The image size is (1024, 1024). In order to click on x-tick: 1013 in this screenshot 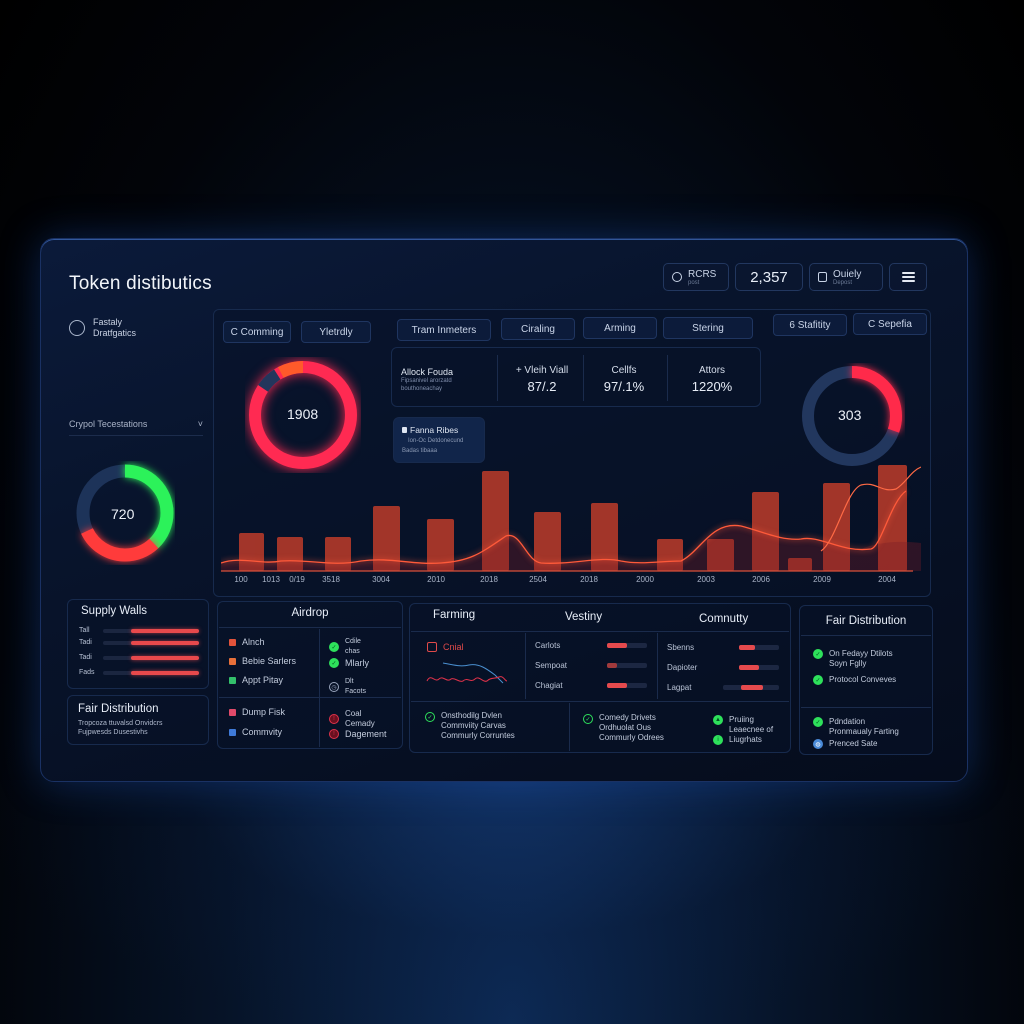, I will do `click(271, 579)`.